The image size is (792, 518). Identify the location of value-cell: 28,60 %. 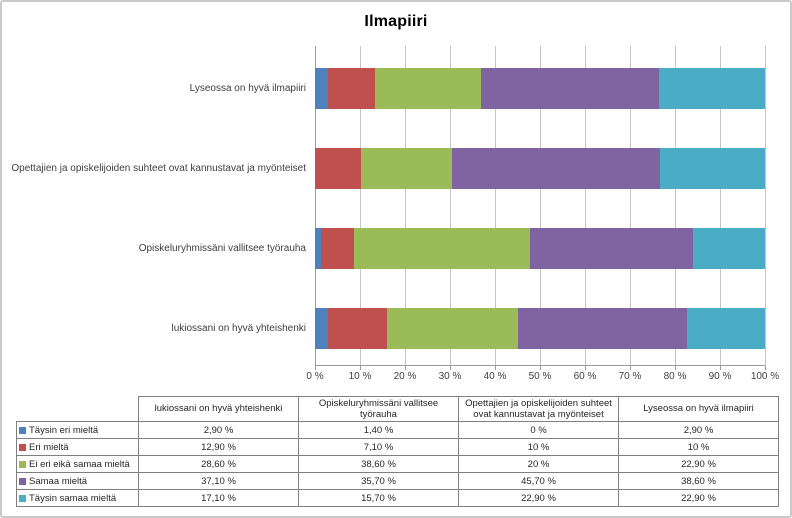
(218, 464).